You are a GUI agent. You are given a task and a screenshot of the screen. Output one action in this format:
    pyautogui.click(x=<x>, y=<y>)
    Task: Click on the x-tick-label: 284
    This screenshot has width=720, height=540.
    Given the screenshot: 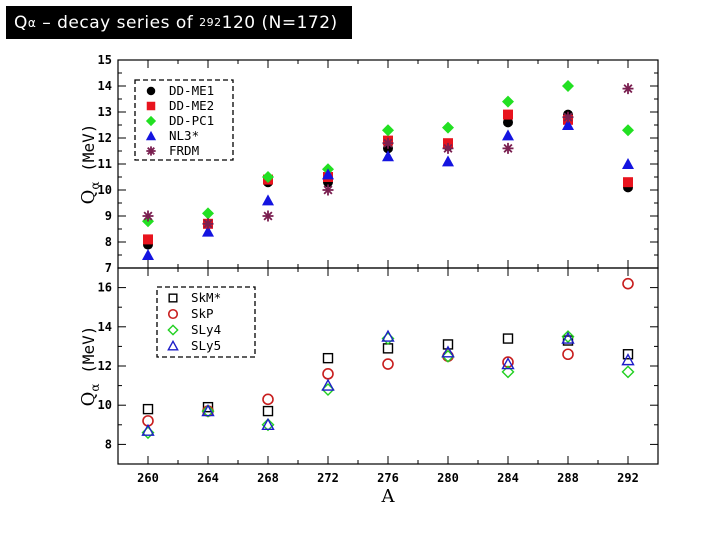 What is the action you would take?
    pyautogui.click(x=508, y=478)
    